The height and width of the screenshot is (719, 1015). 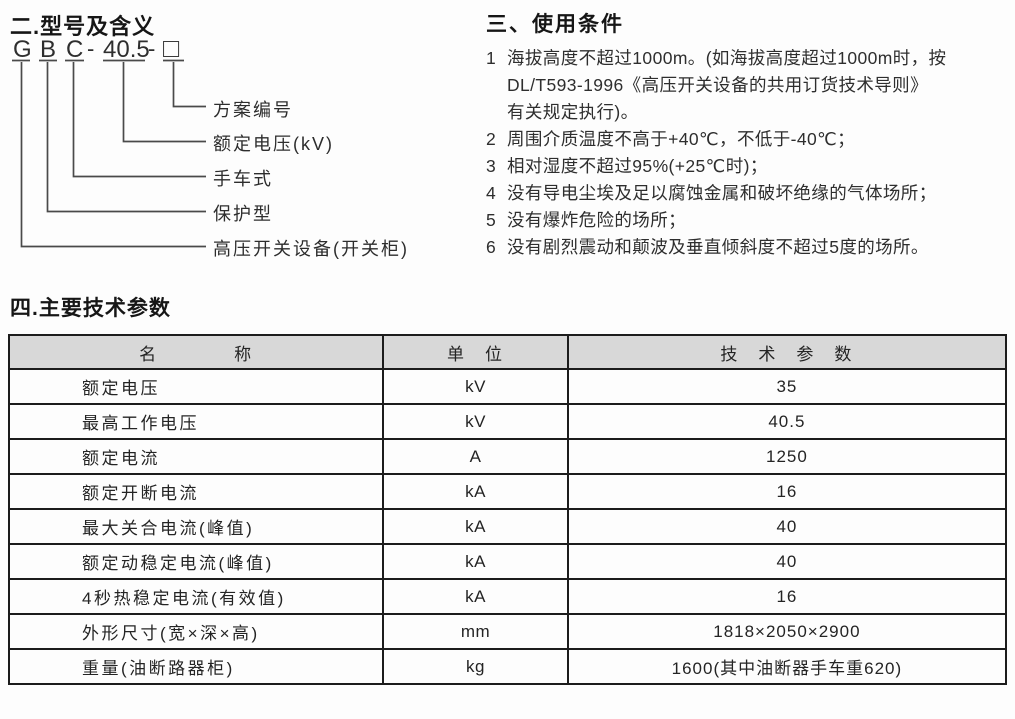 I want to click on header-unit: 单 位, so click(x=475, y=352).